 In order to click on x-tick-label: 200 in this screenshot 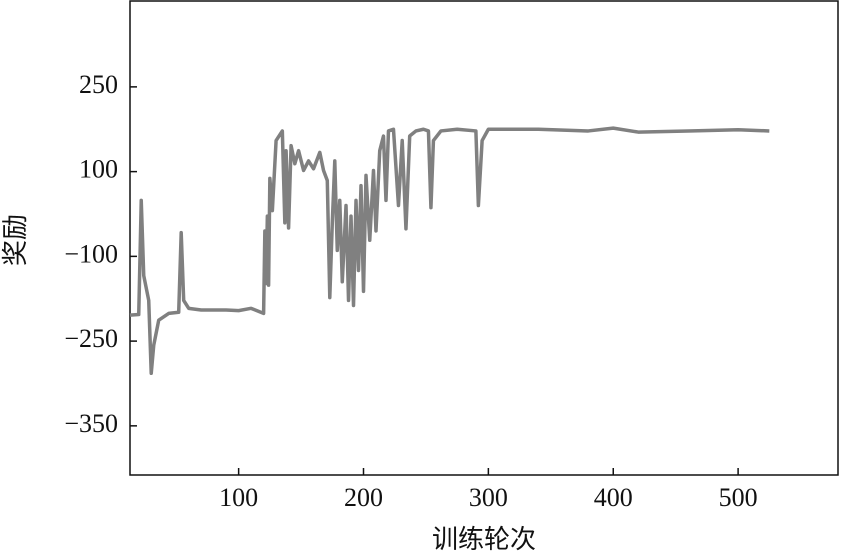, I will do `click(363, 497)`.